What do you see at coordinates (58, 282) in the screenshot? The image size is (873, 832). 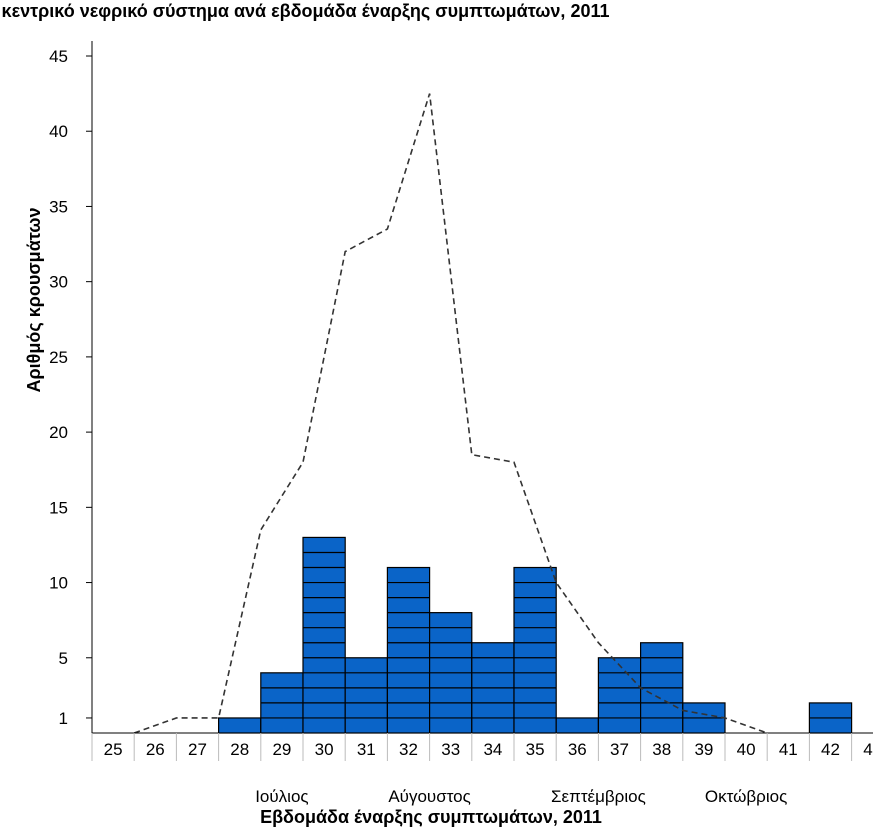 I see `y-tick-label: 30` at bounding box center [58, 282].